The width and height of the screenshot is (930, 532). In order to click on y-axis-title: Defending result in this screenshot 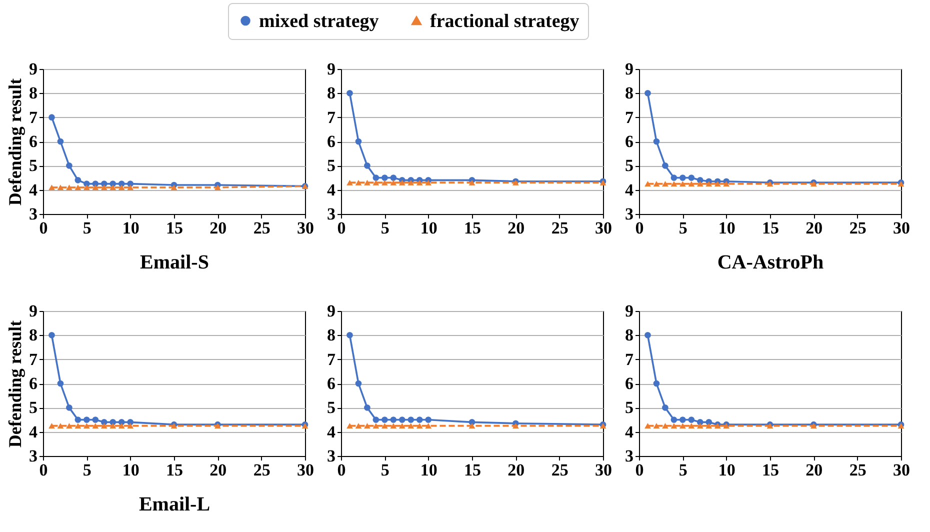, I will do `click(15, 142)`.